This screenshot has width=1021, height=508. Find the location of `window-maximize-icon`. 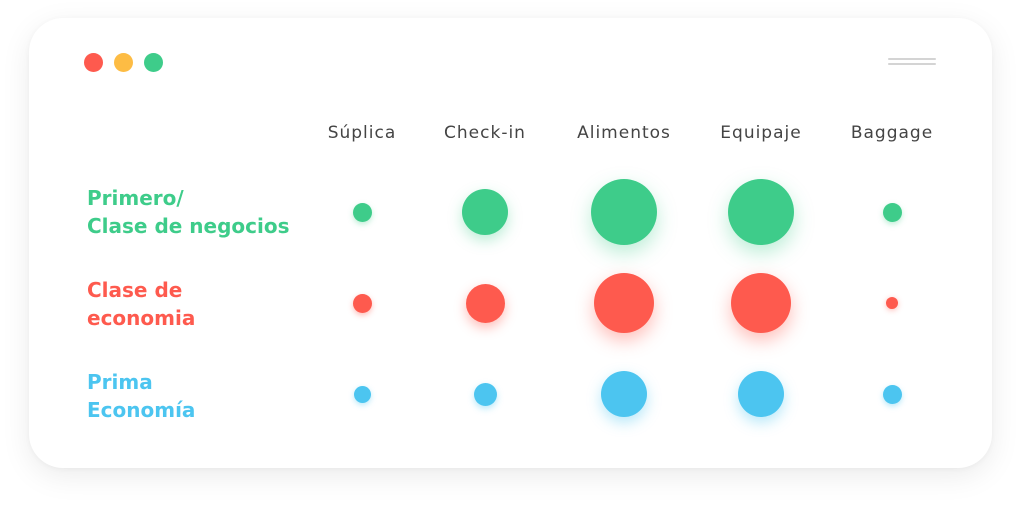

window-maximize-icon is located at coordinates (153, 62).